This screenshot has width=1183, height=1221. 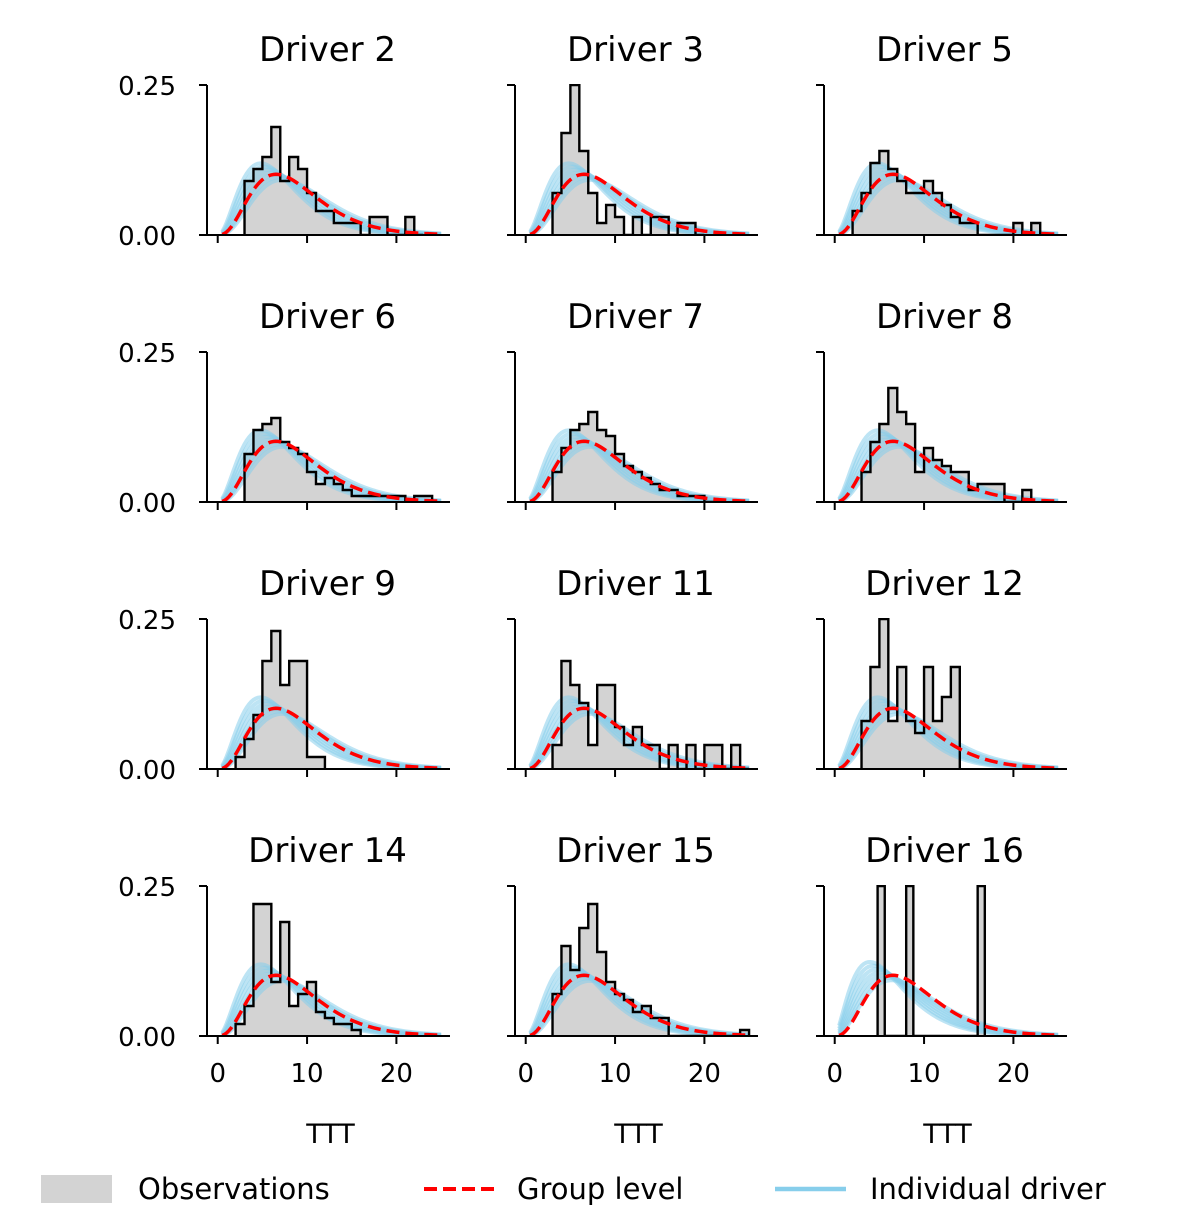 I want to click on subplot-10: 0.00 0.25 0 10 20 TTT Driver 14, so click(x=284, y=990).